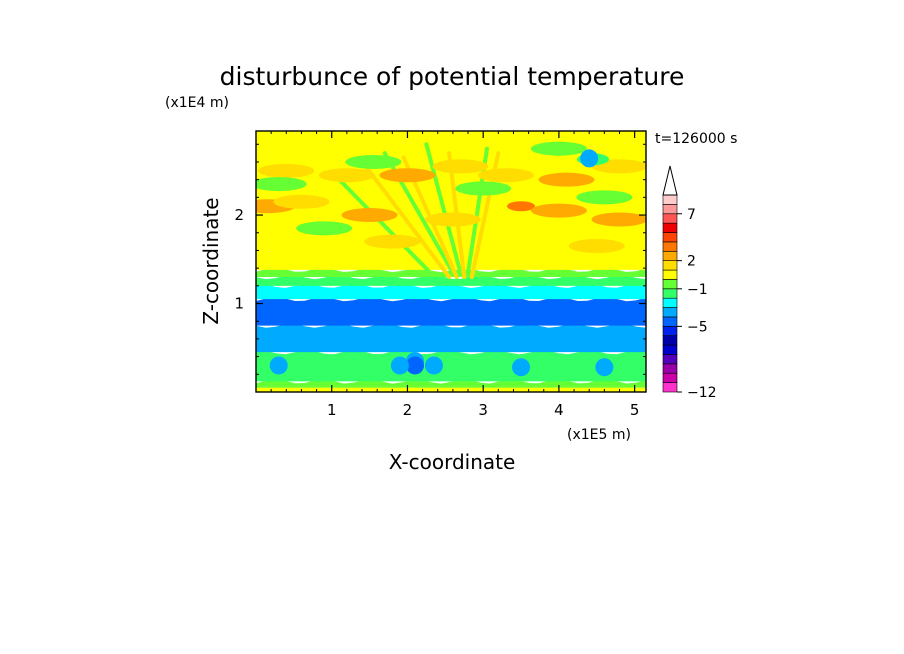  What do you see at coordinates (702, 393) in the screenshot?
I see `colorbar-tick-label: −12` at bounding box center [702, 393].